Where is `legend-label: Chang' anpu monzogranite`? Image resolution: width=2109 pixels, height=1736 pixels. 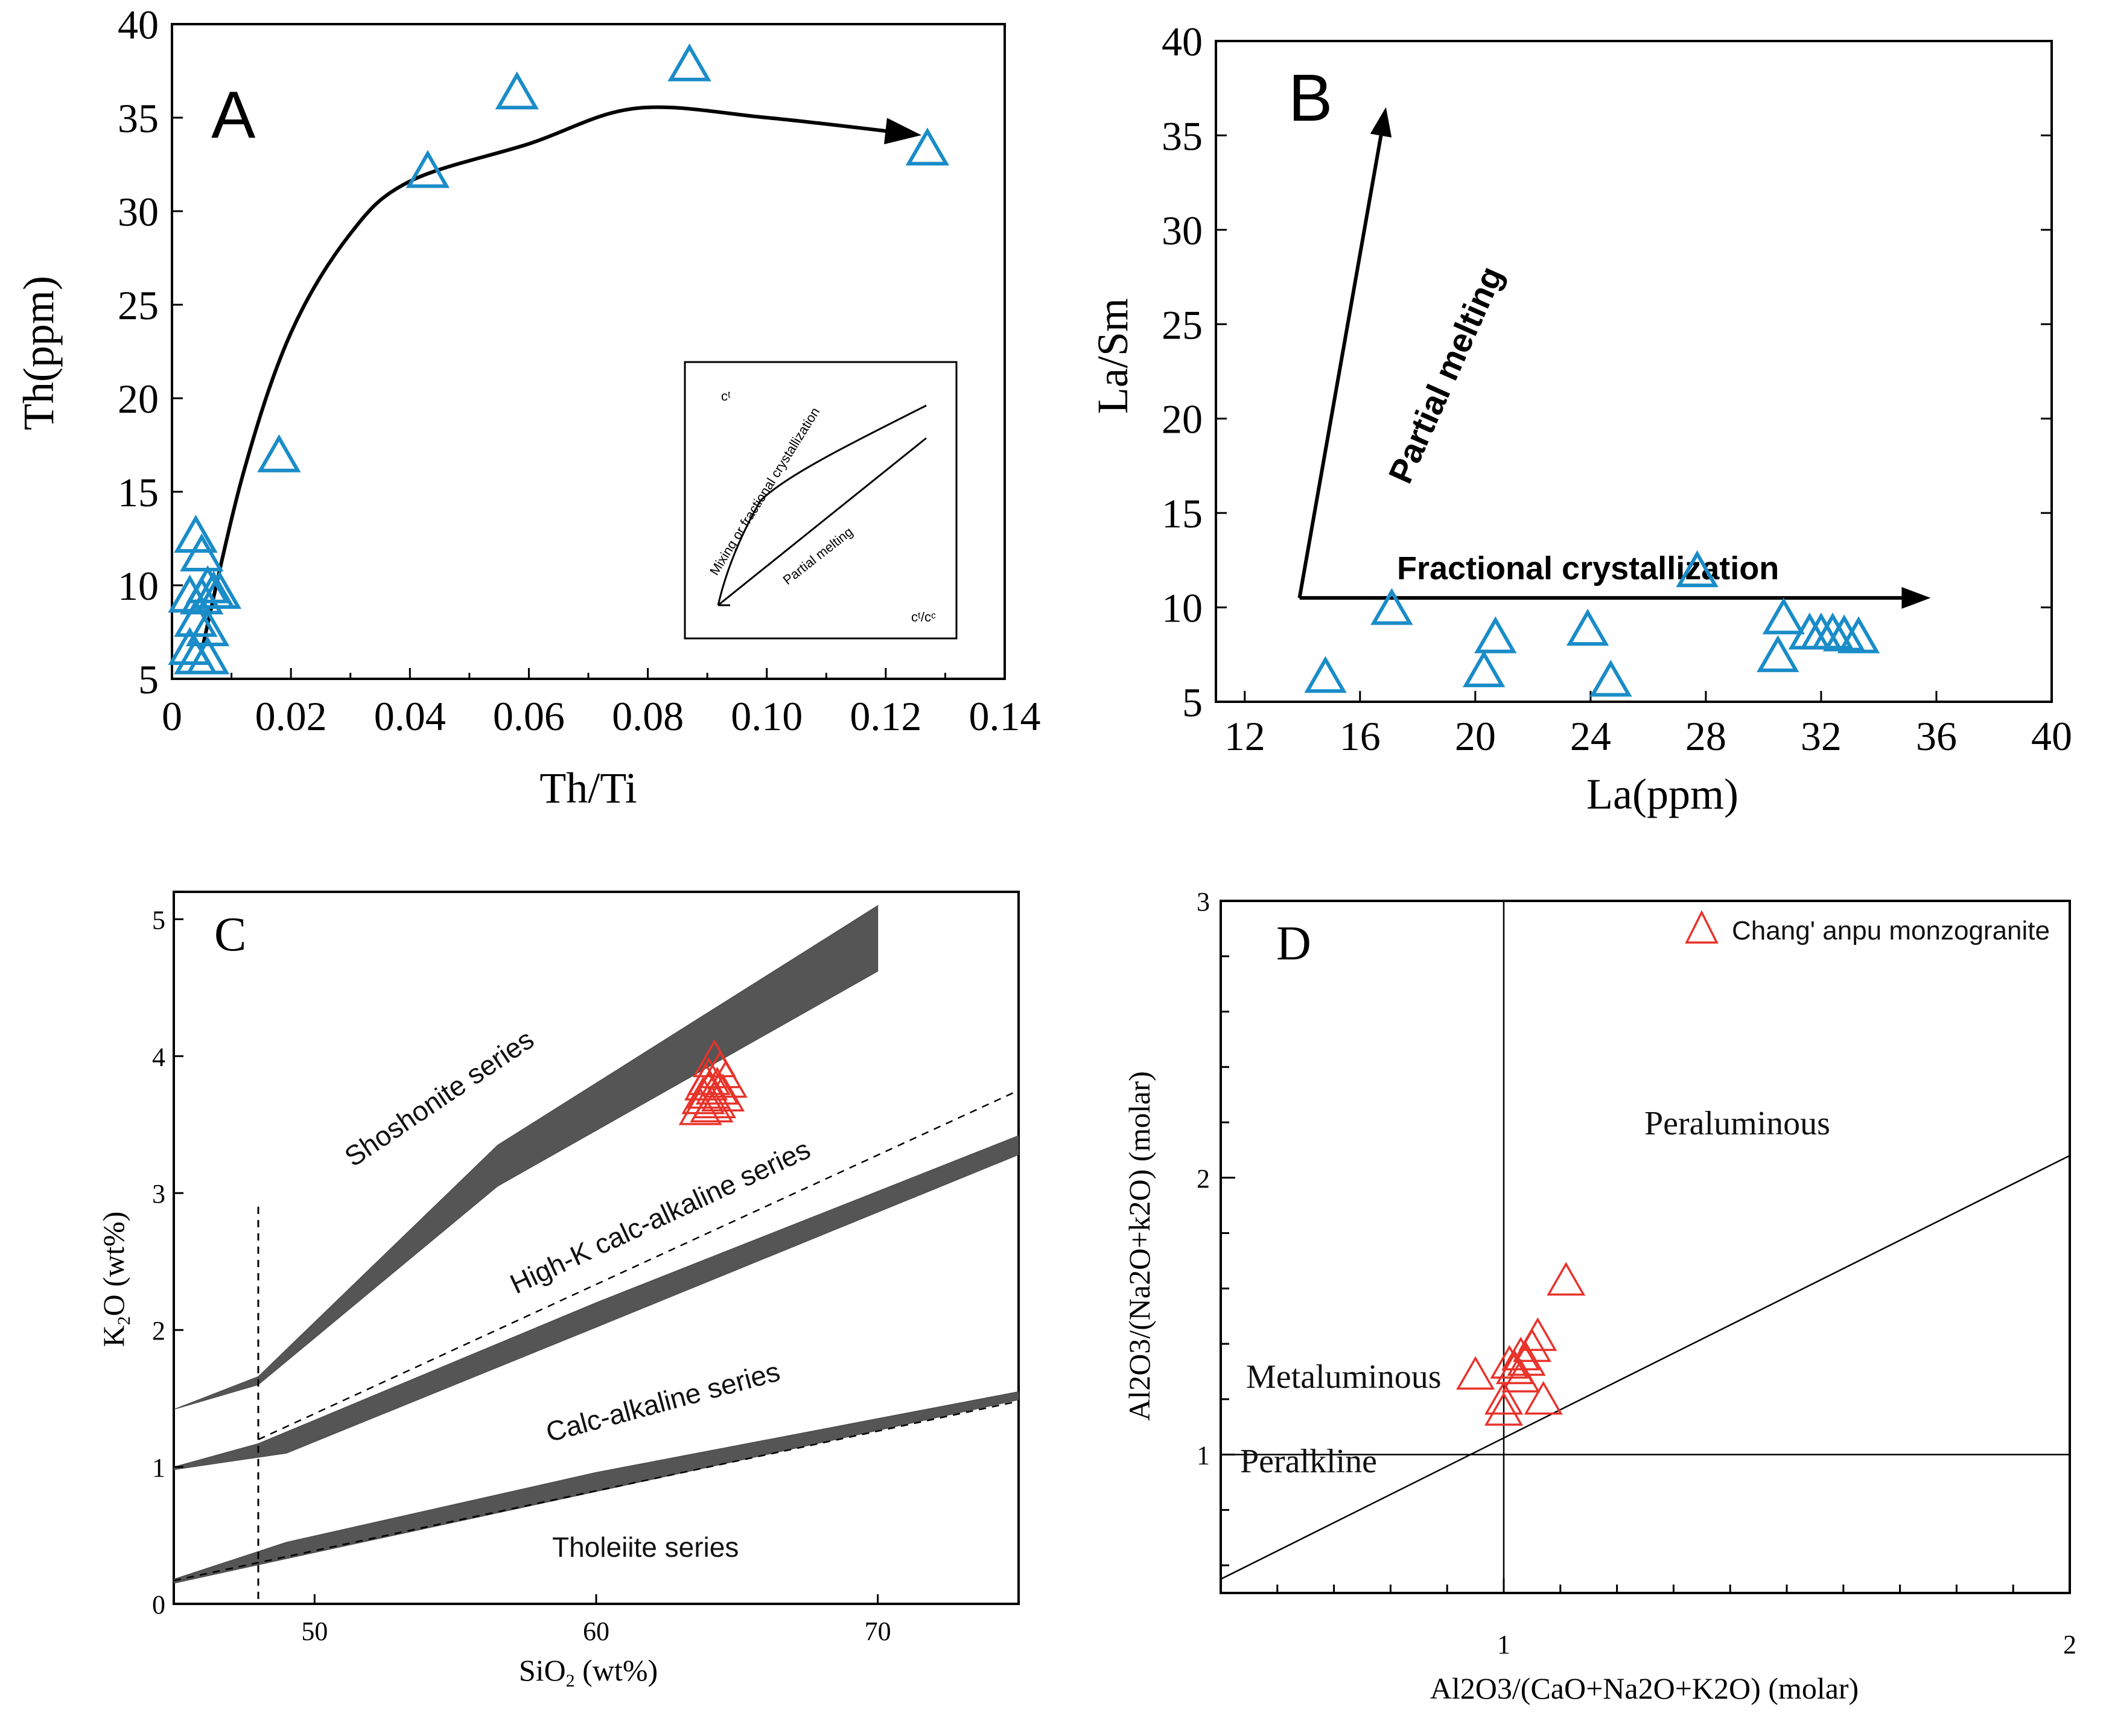
legend-label: Chang' anpu monzogranite is located at coordinates (1891, 931).